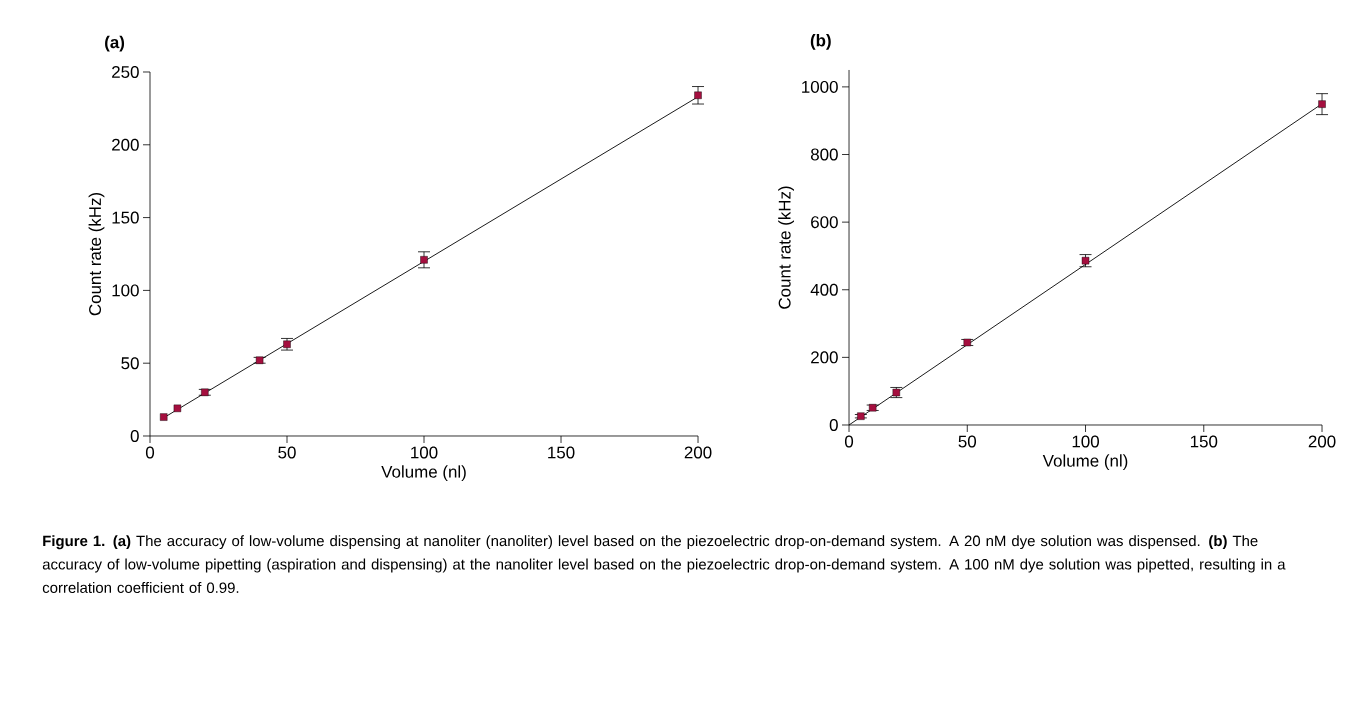 The width and height of the screenshot is (1361, 707). Describe the element at coordinates (833, 424) in the screenshot. I see `y-tick-label: 0` at that location.